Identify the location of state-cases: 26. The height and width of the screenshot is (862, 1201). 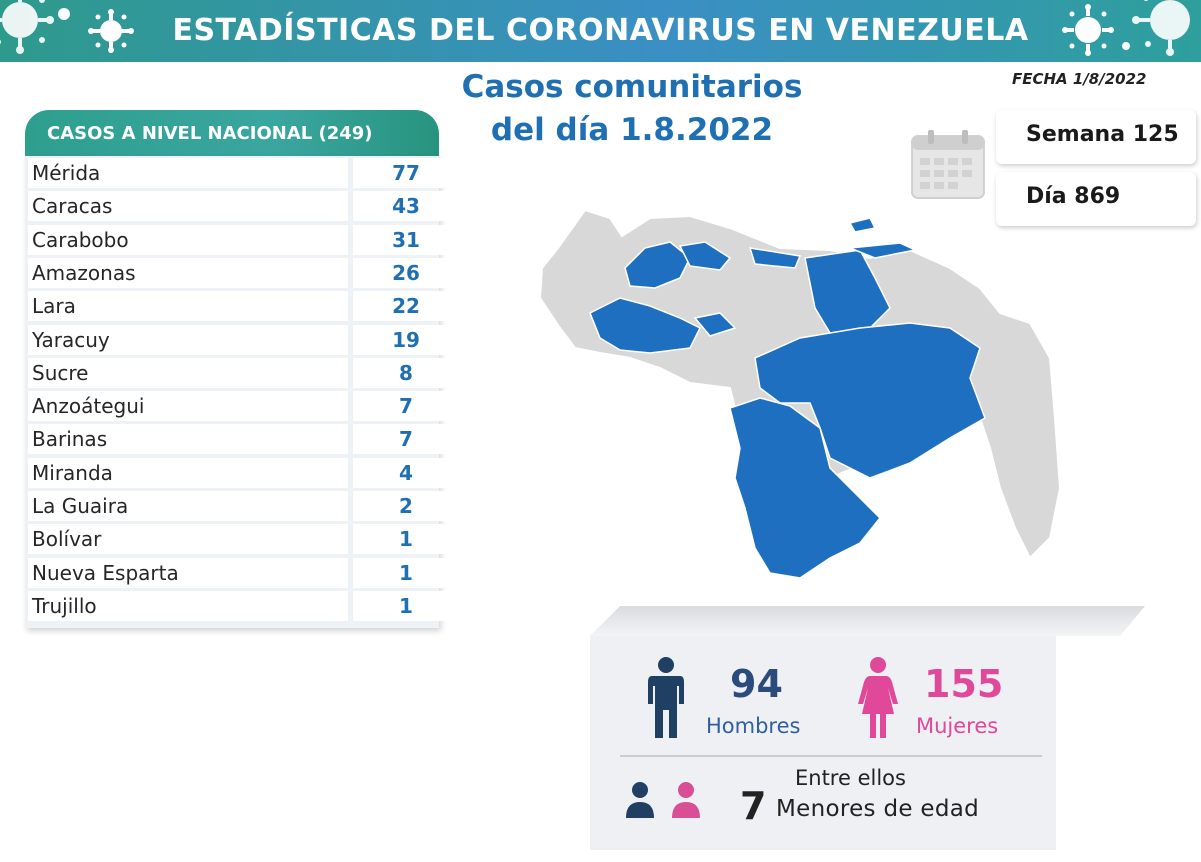
(406, 272).